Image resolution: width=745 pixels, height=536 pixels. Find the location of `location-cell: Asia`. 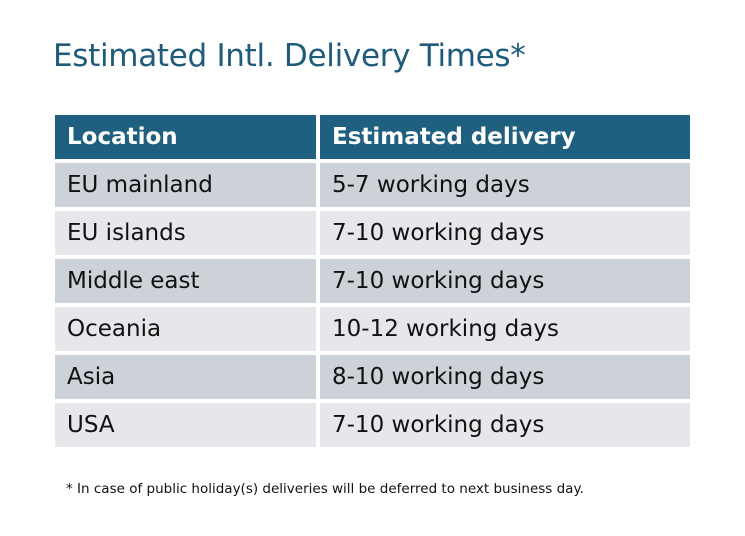

location-cell: Asia is located at coordinates (185, 377).